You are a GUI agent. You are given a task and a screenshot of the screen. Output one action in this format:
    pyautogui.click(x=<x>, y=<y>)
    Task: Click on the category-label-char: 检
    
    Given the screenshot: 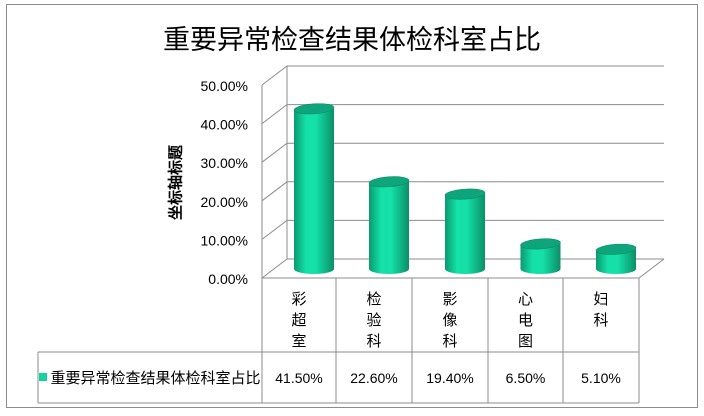 What is the action you would take?
    pyautogui.click(x=373, y=299)
    